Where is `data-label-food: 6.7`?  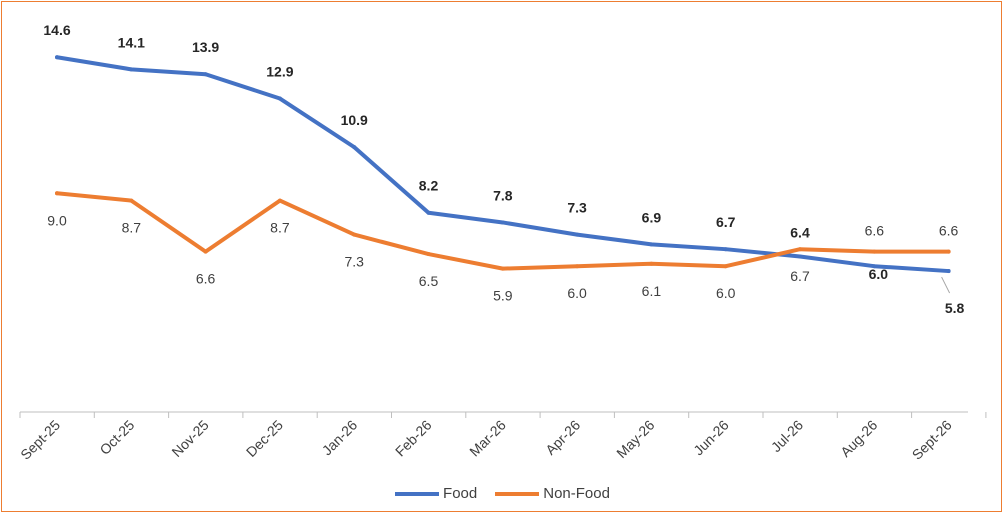 data-label-food: 6.7 is located at coordinates (726, 222).